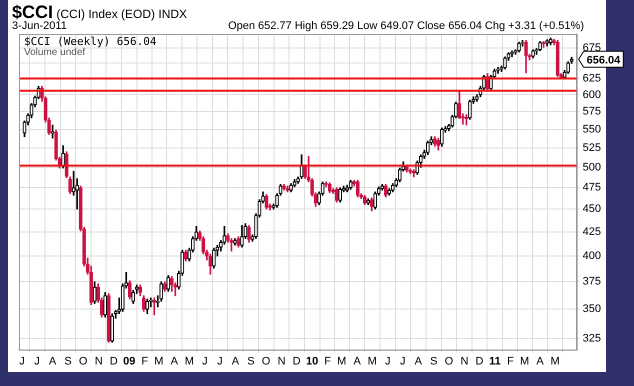 The width and height of the screenshot is (634, 386). Describe the element at coordinates (129, 361) in the screenshot. I see `x-tick-label: 09` at that location.